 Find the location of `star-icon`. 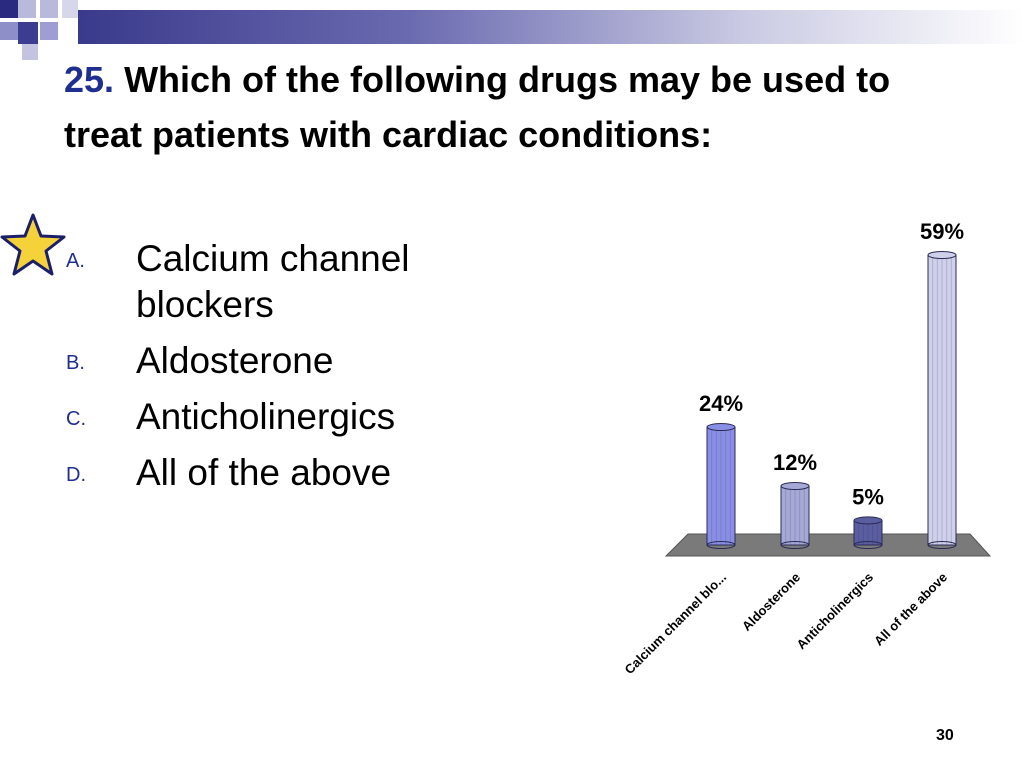

star-icon is located at coordinates (33, 244).